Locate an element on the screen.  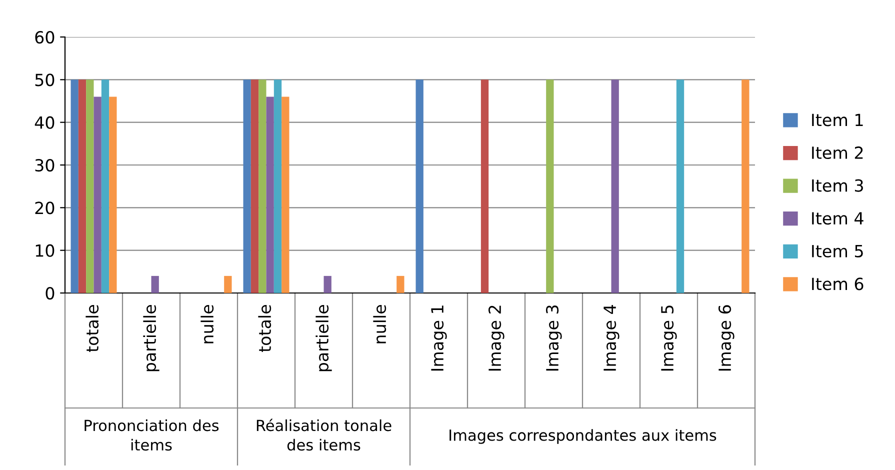
x-tick-label: Image 1 is located at coordinates (439, 338).